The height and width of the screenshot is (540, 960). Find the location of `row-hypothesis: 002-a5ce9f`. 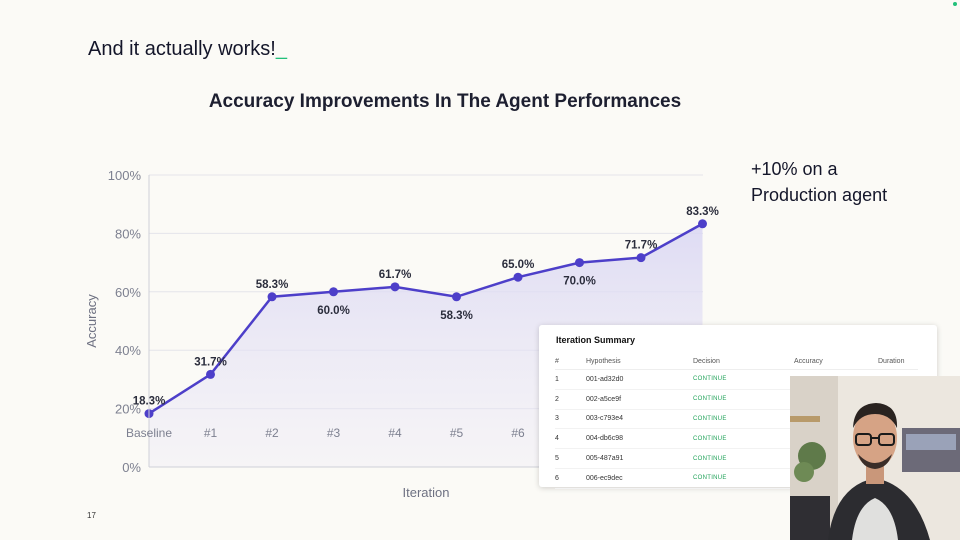

row-hypothesis: 002-a5ce9f is located at coordinates (639, 399).